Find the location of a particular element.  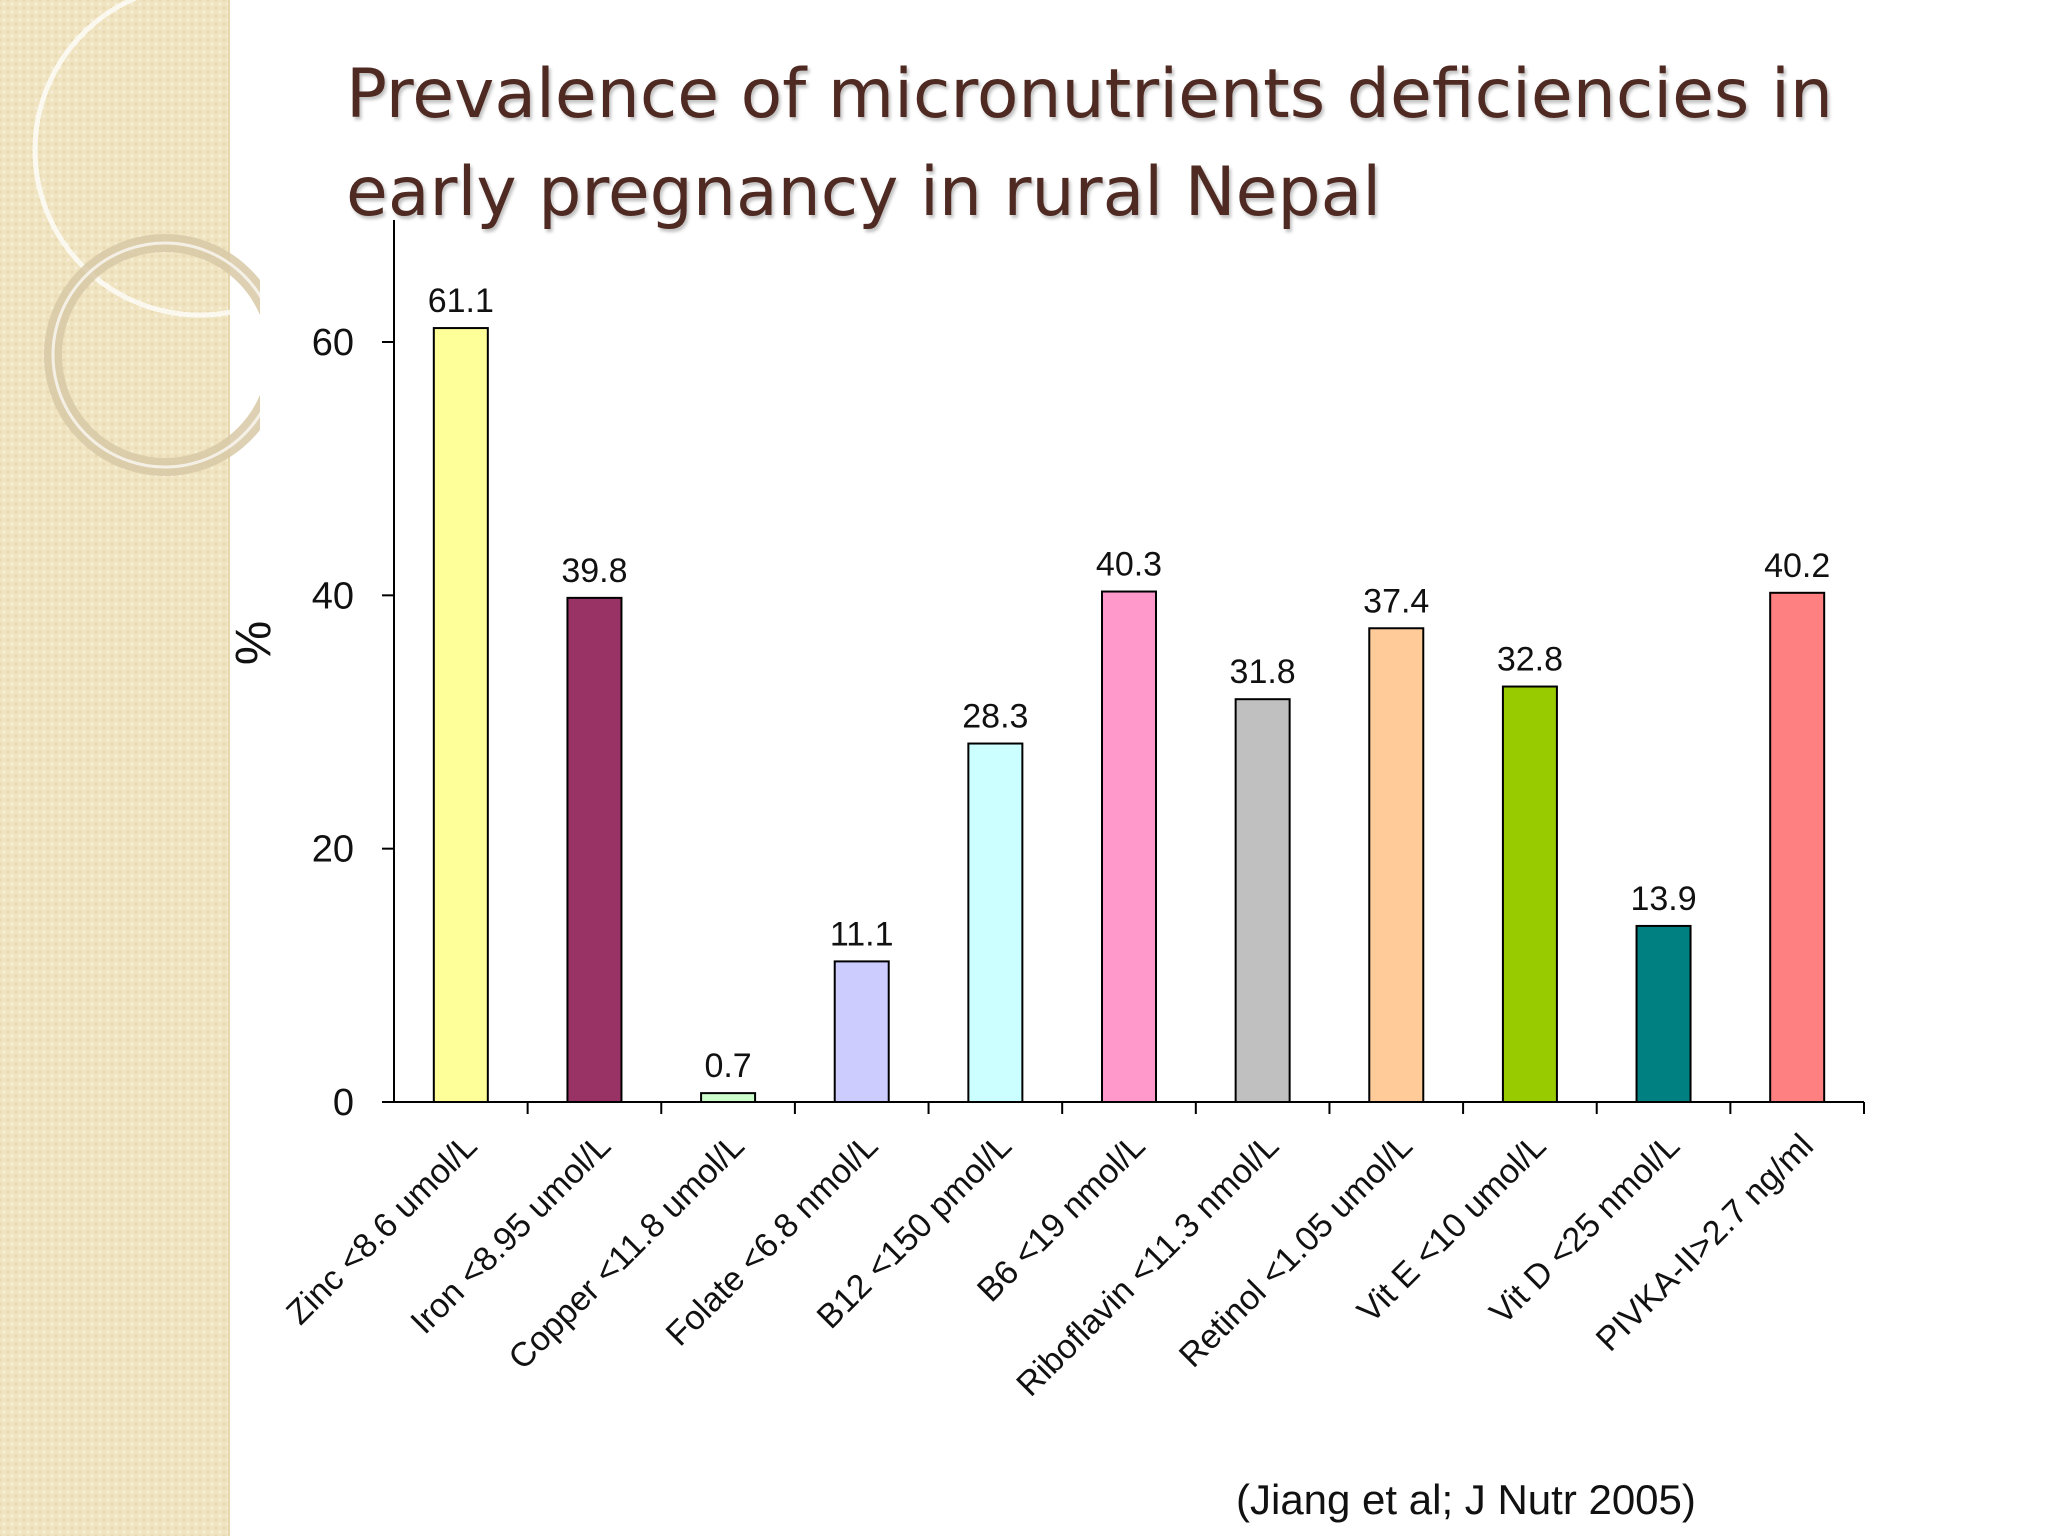

x-tick-label: PIVKA-II>2.7 ng/ml is located at coordinates (1705, 1243).